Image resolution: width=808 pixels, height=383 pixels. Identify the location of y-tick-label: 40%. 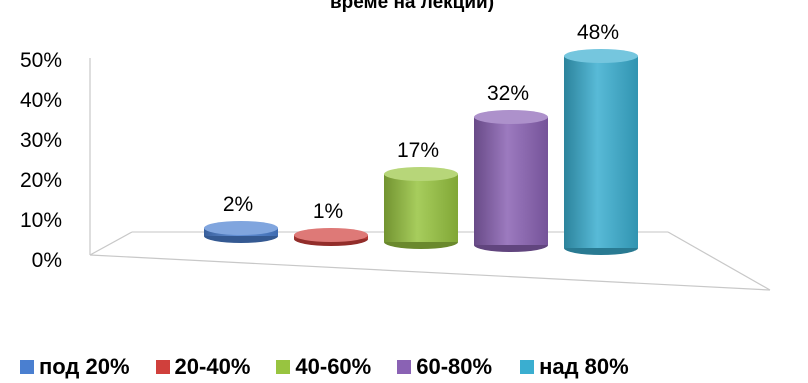
(41, 100).